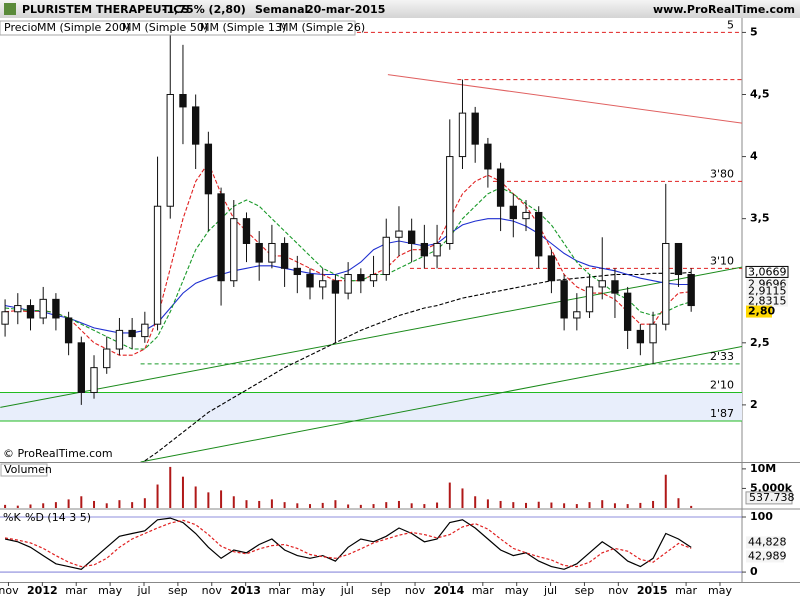  I want to click on level-label: 2'10, so click(722, 384).